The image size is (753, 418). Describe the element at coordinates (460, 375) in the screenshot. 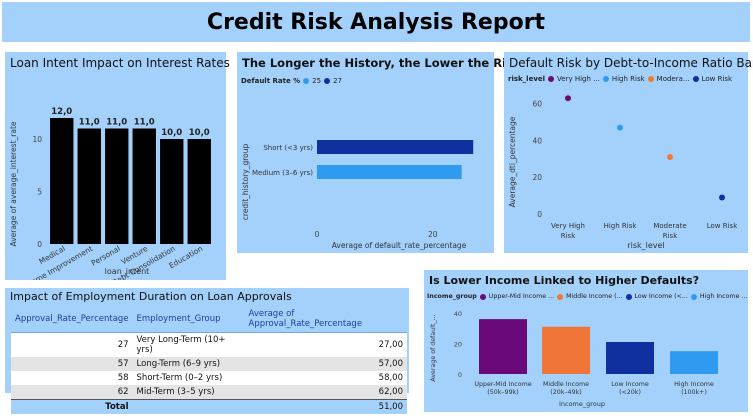

I see `income-y-tick-label: 0` at that location.